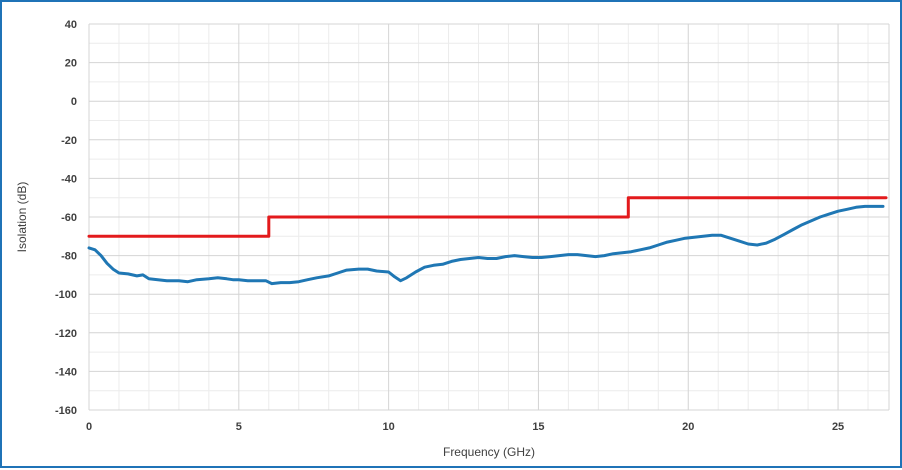  What do you see at coordinates (489, 452) in the screenshot?
I see `x-axis-title: Frequency (GHz)` at bounding box center [489, 452].